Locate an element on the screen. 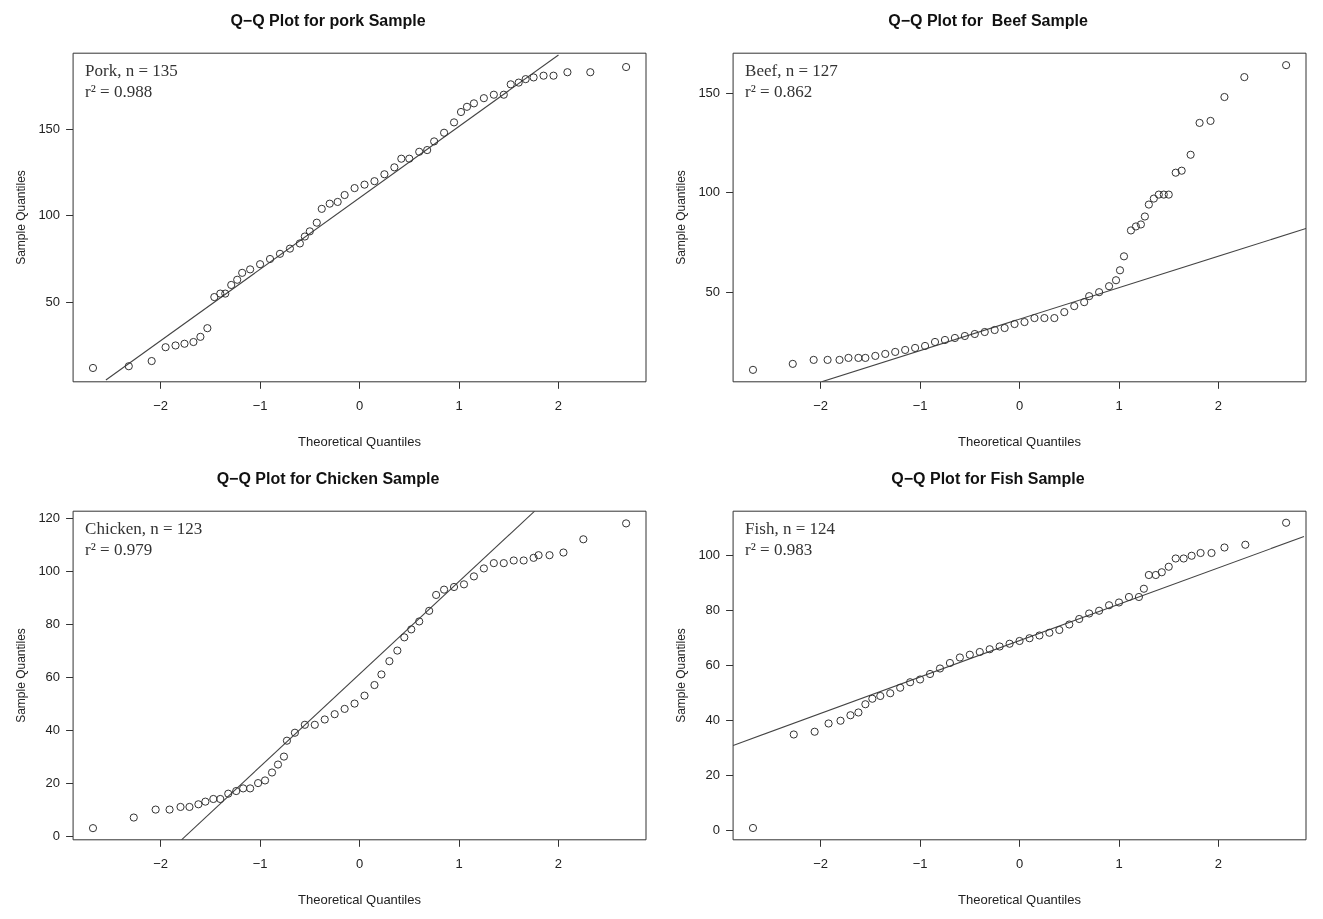  annotation: Pork, n = 135 is located at coordinates (131, 71).